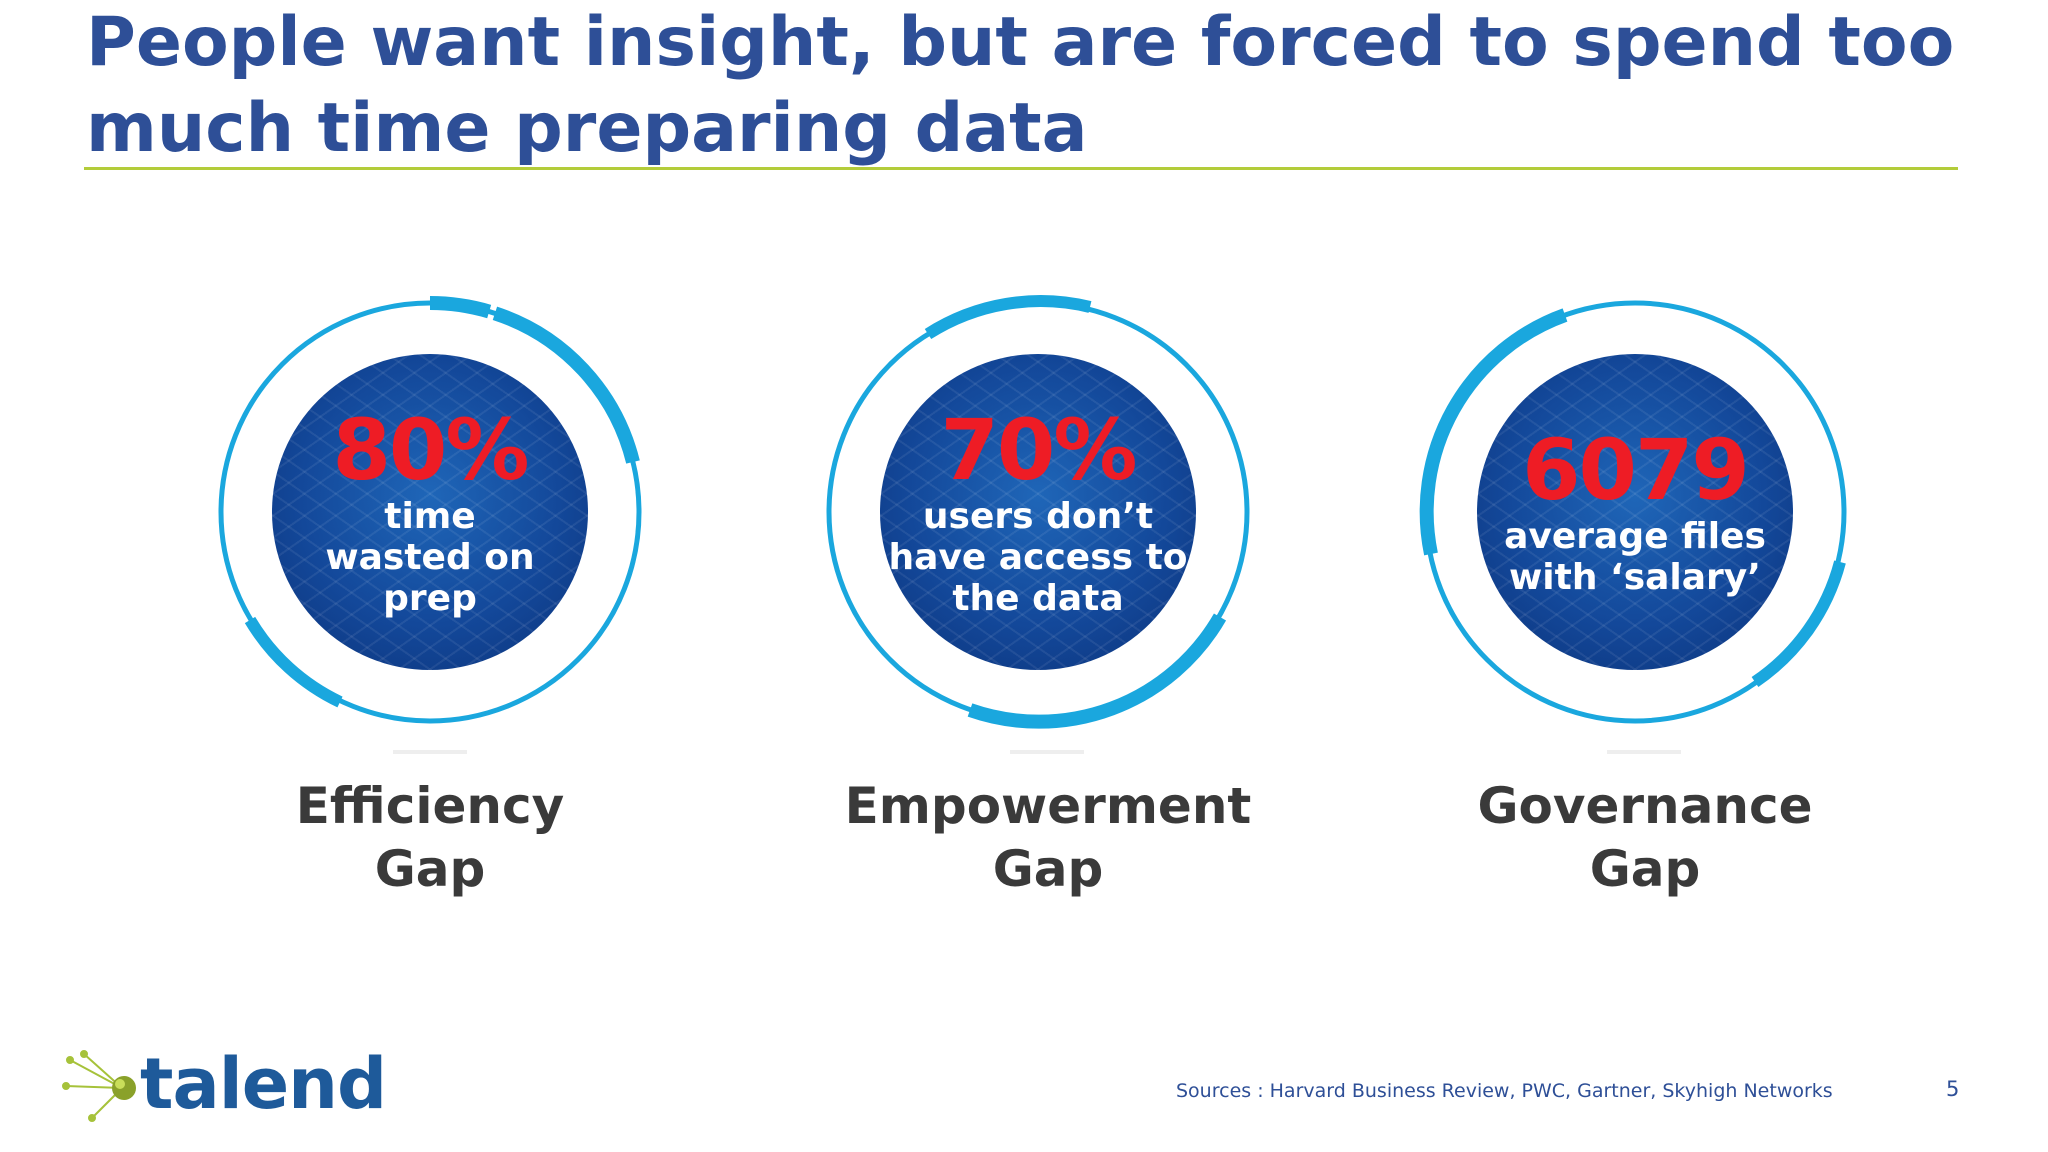 This screenshot has width=2048, height=1152. I want to click on logo-wordmark: talend, so click(263, 1084).